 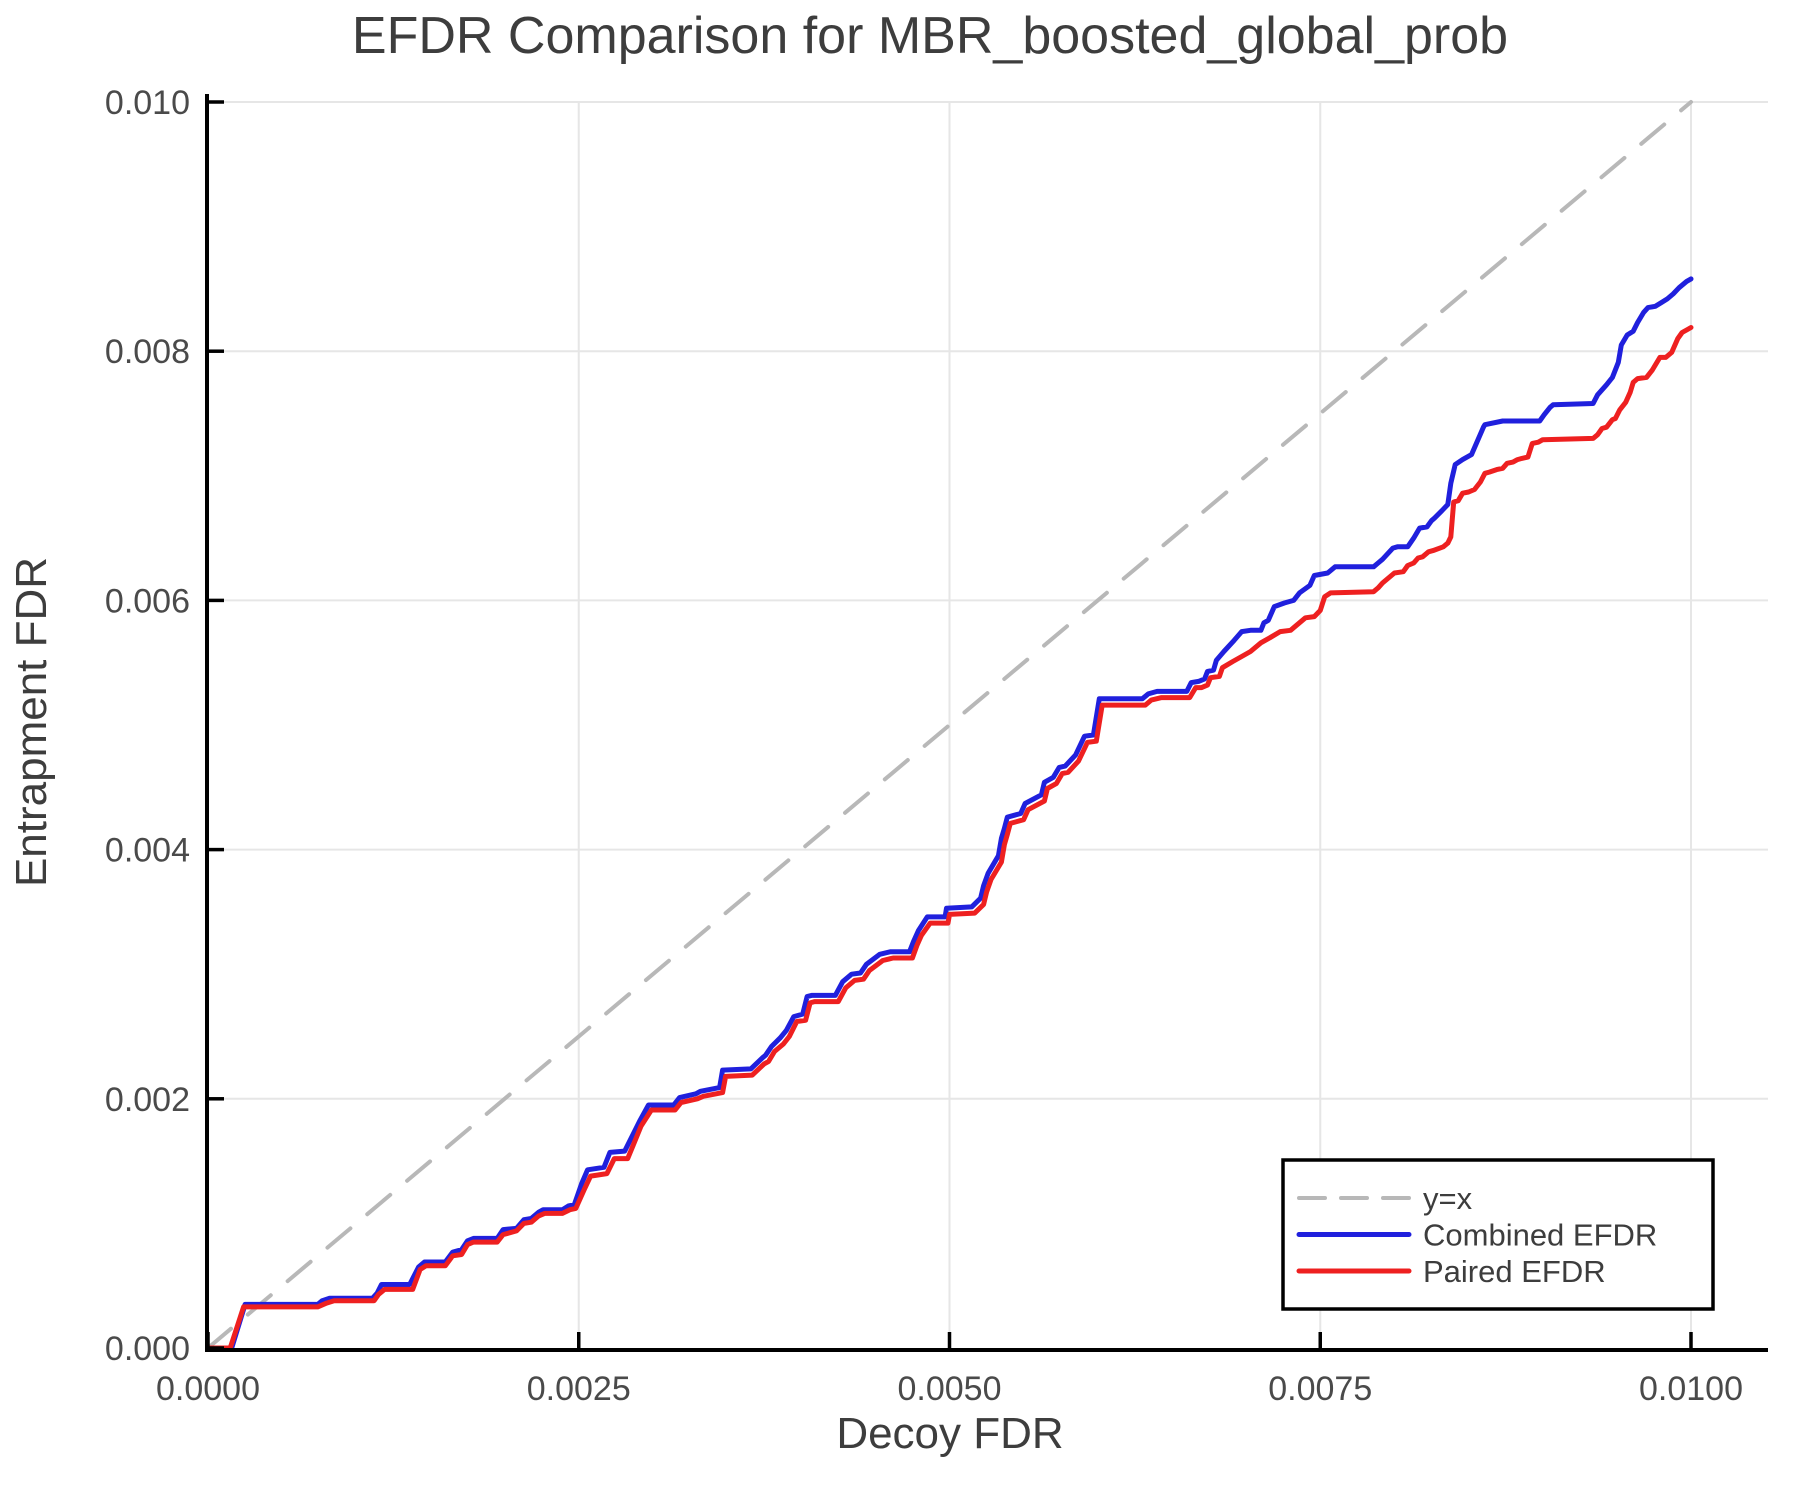 I want to click on y-tick-label: 0.008, so click(x=147, y=352).